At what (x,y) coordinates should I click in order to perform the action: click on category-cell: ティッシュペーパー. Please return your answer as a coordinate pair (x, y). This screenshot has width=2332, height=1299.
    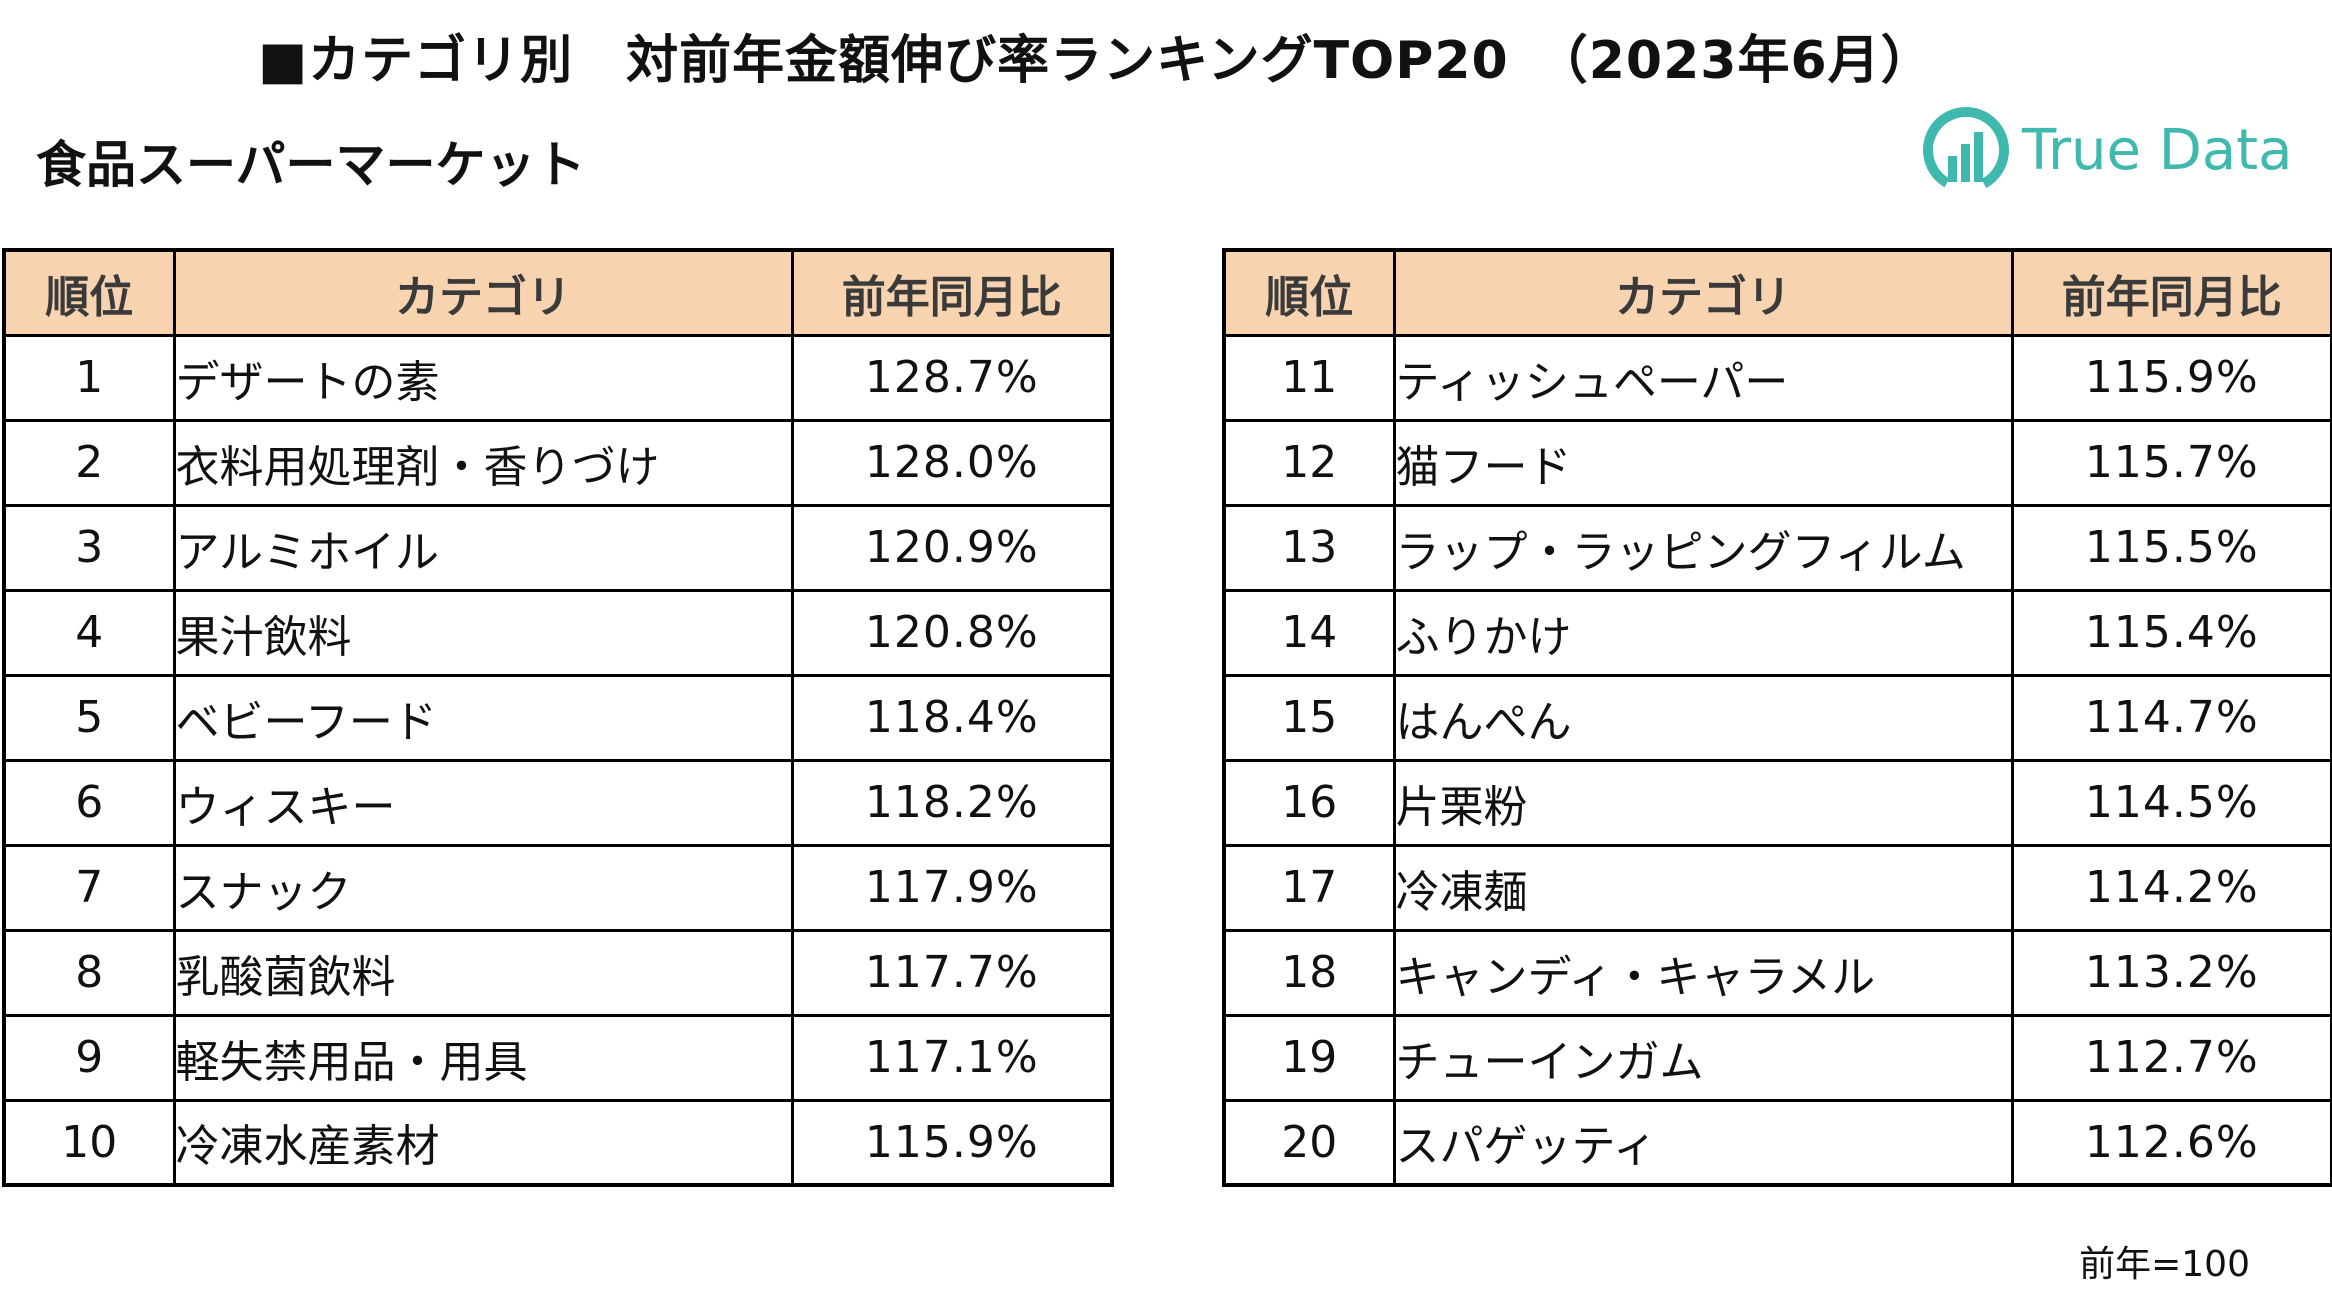
    Looking at the image, I should click on (1703, 377).